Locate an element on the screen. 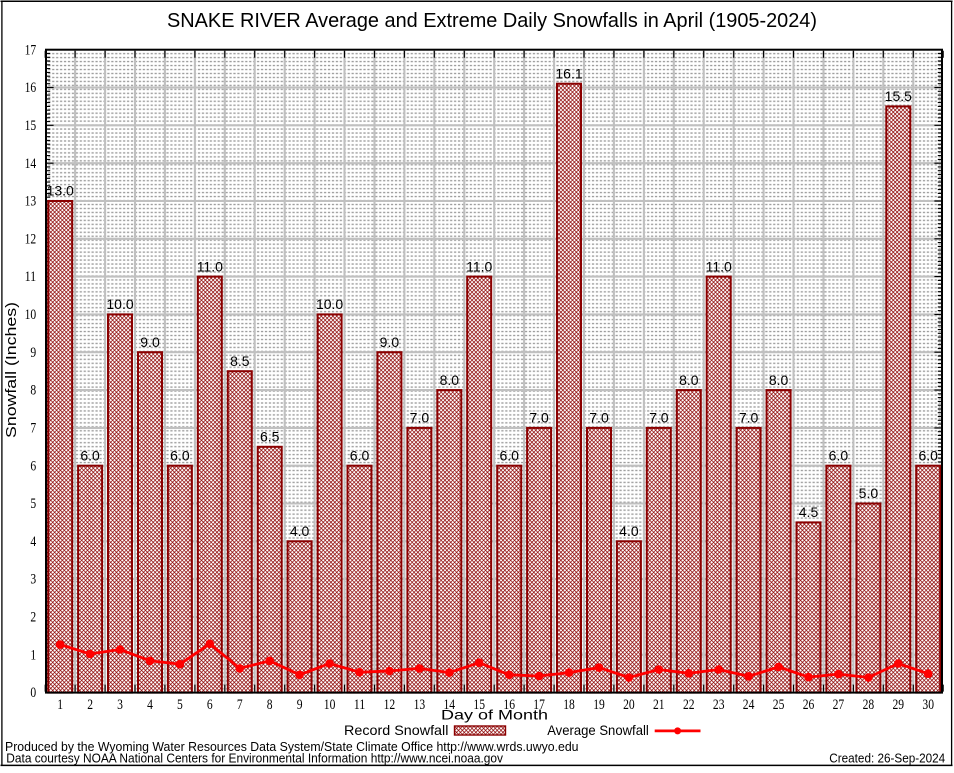 Image resolution: width=954 pixels, height=773 pixels. svg-text: 15.5 is located at coordinates (898, 96).